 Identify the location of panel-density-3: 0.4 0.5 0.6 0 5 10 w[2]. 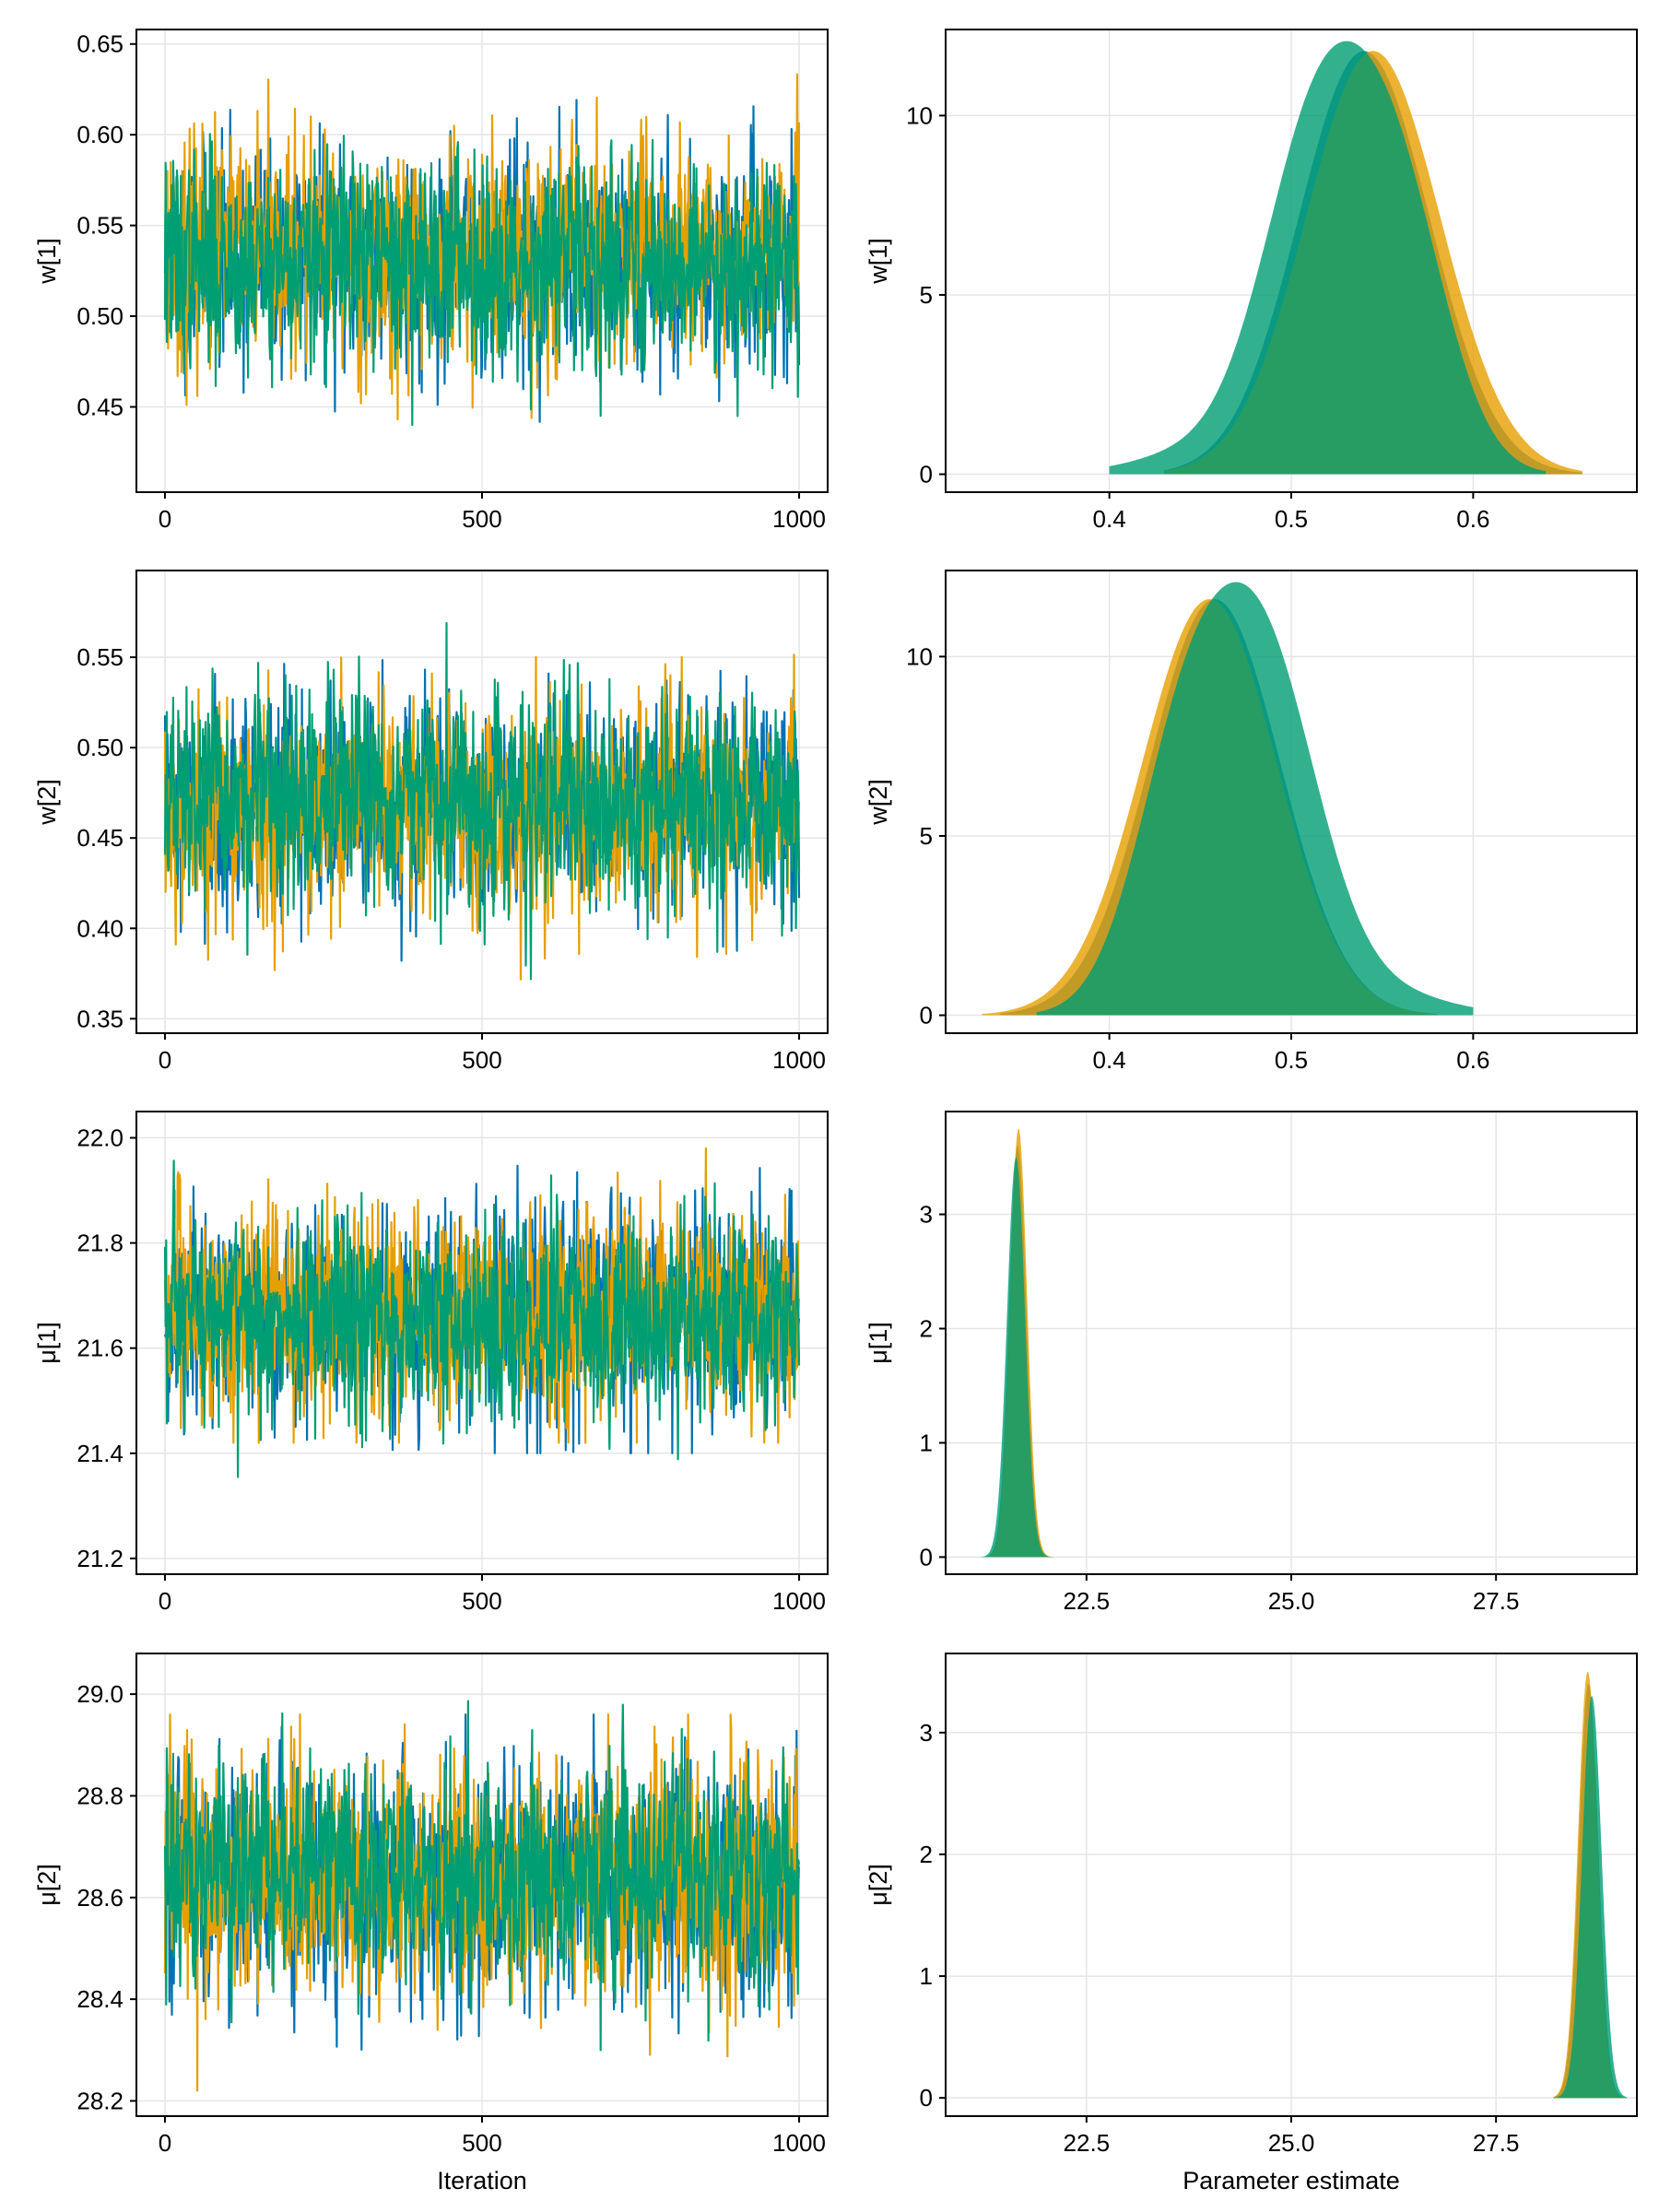
(1251, 822).